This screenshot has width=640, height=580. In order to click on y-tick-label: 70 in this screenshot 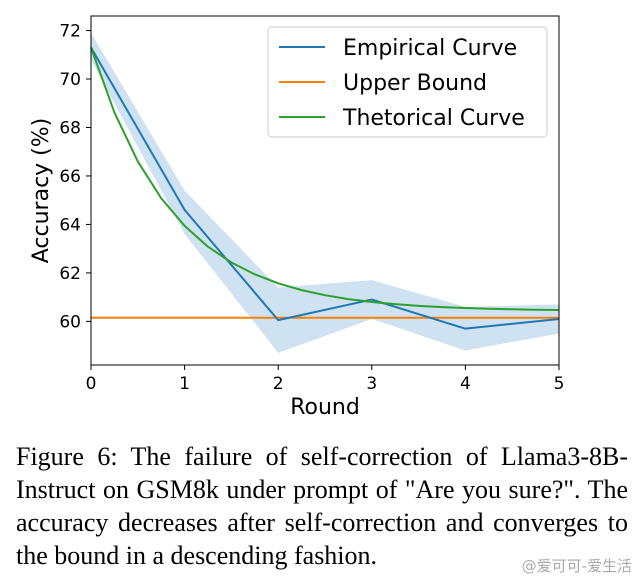, I will do `click(70, 80)`.